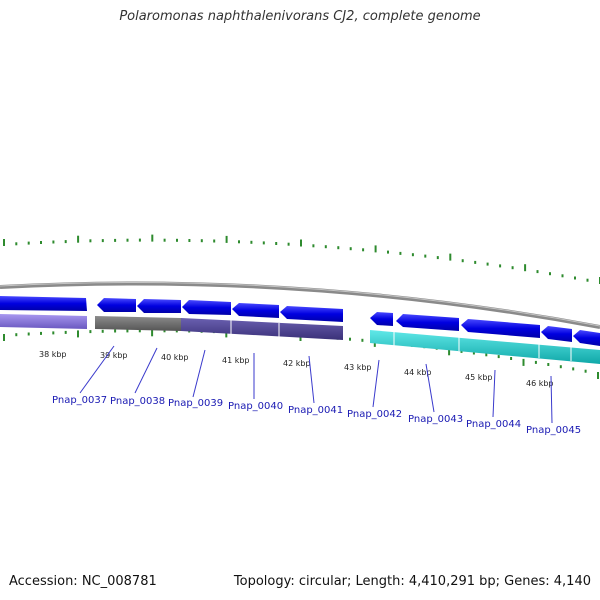 The width and height of the screenshot is (600, 600). I want to click on gene-label-pnap-0041: Pnap_0041, so click(315, 410).